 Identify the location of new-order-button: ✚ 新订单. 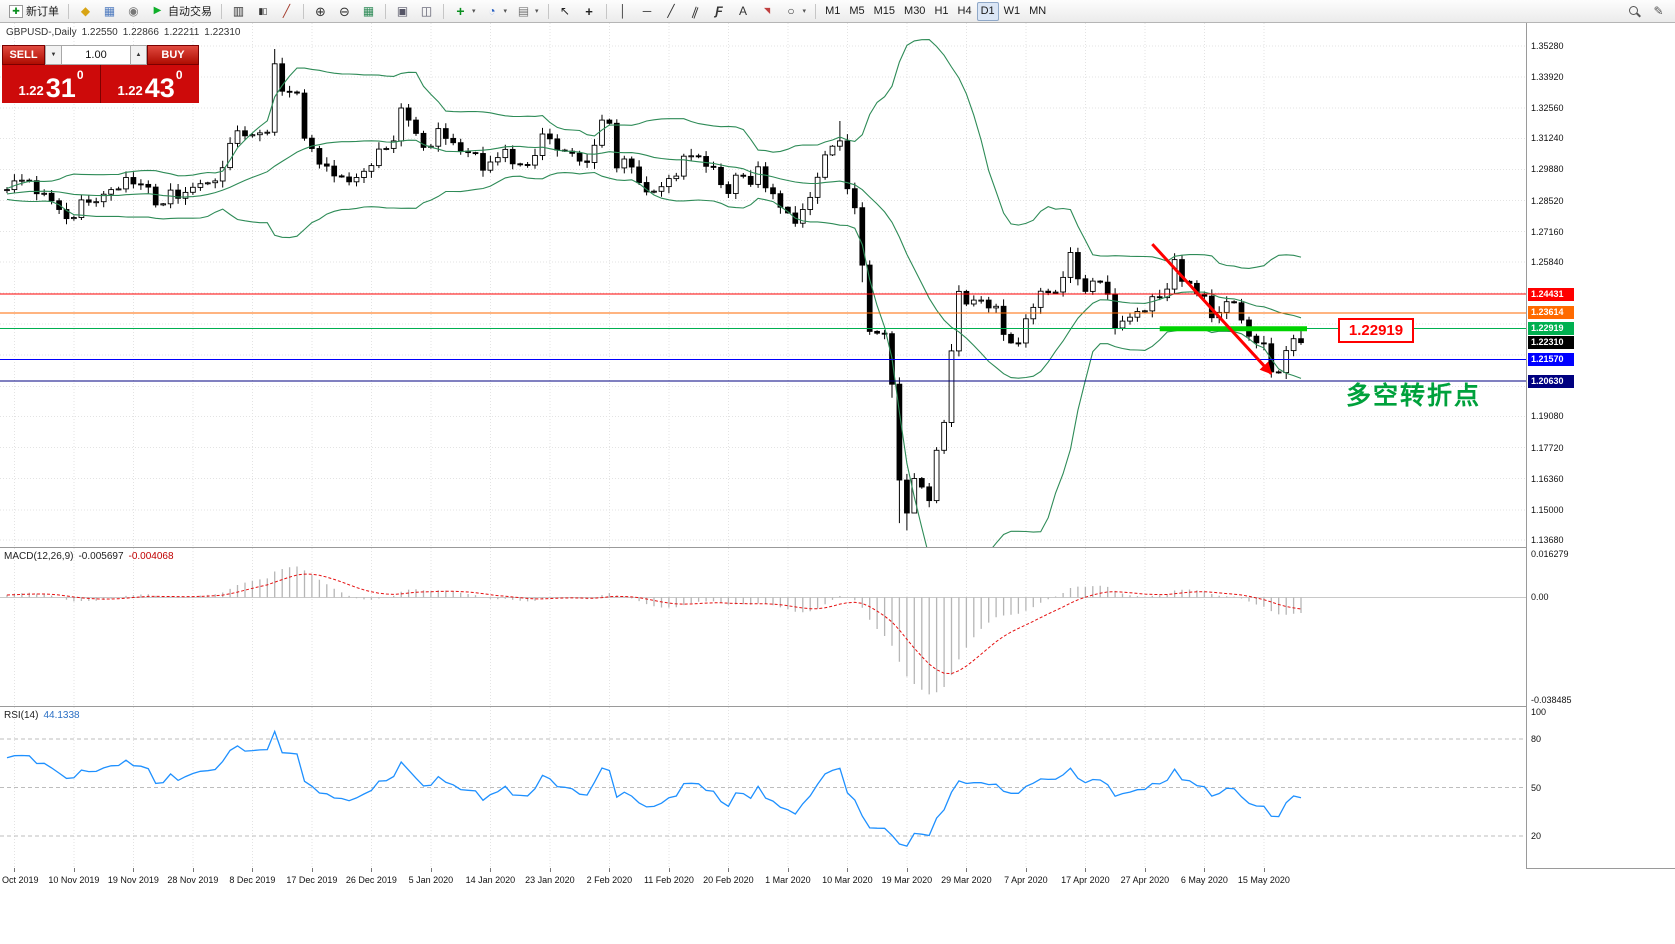
(34, 11).